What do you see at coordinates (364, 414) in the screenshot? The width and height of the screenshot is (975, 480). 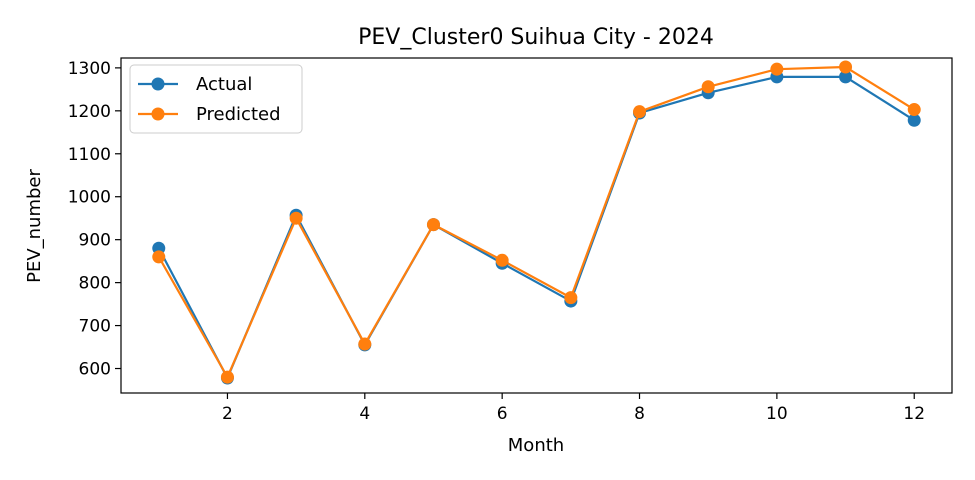 I see `x-tick-label: 4` at bounding box center [364, 414].